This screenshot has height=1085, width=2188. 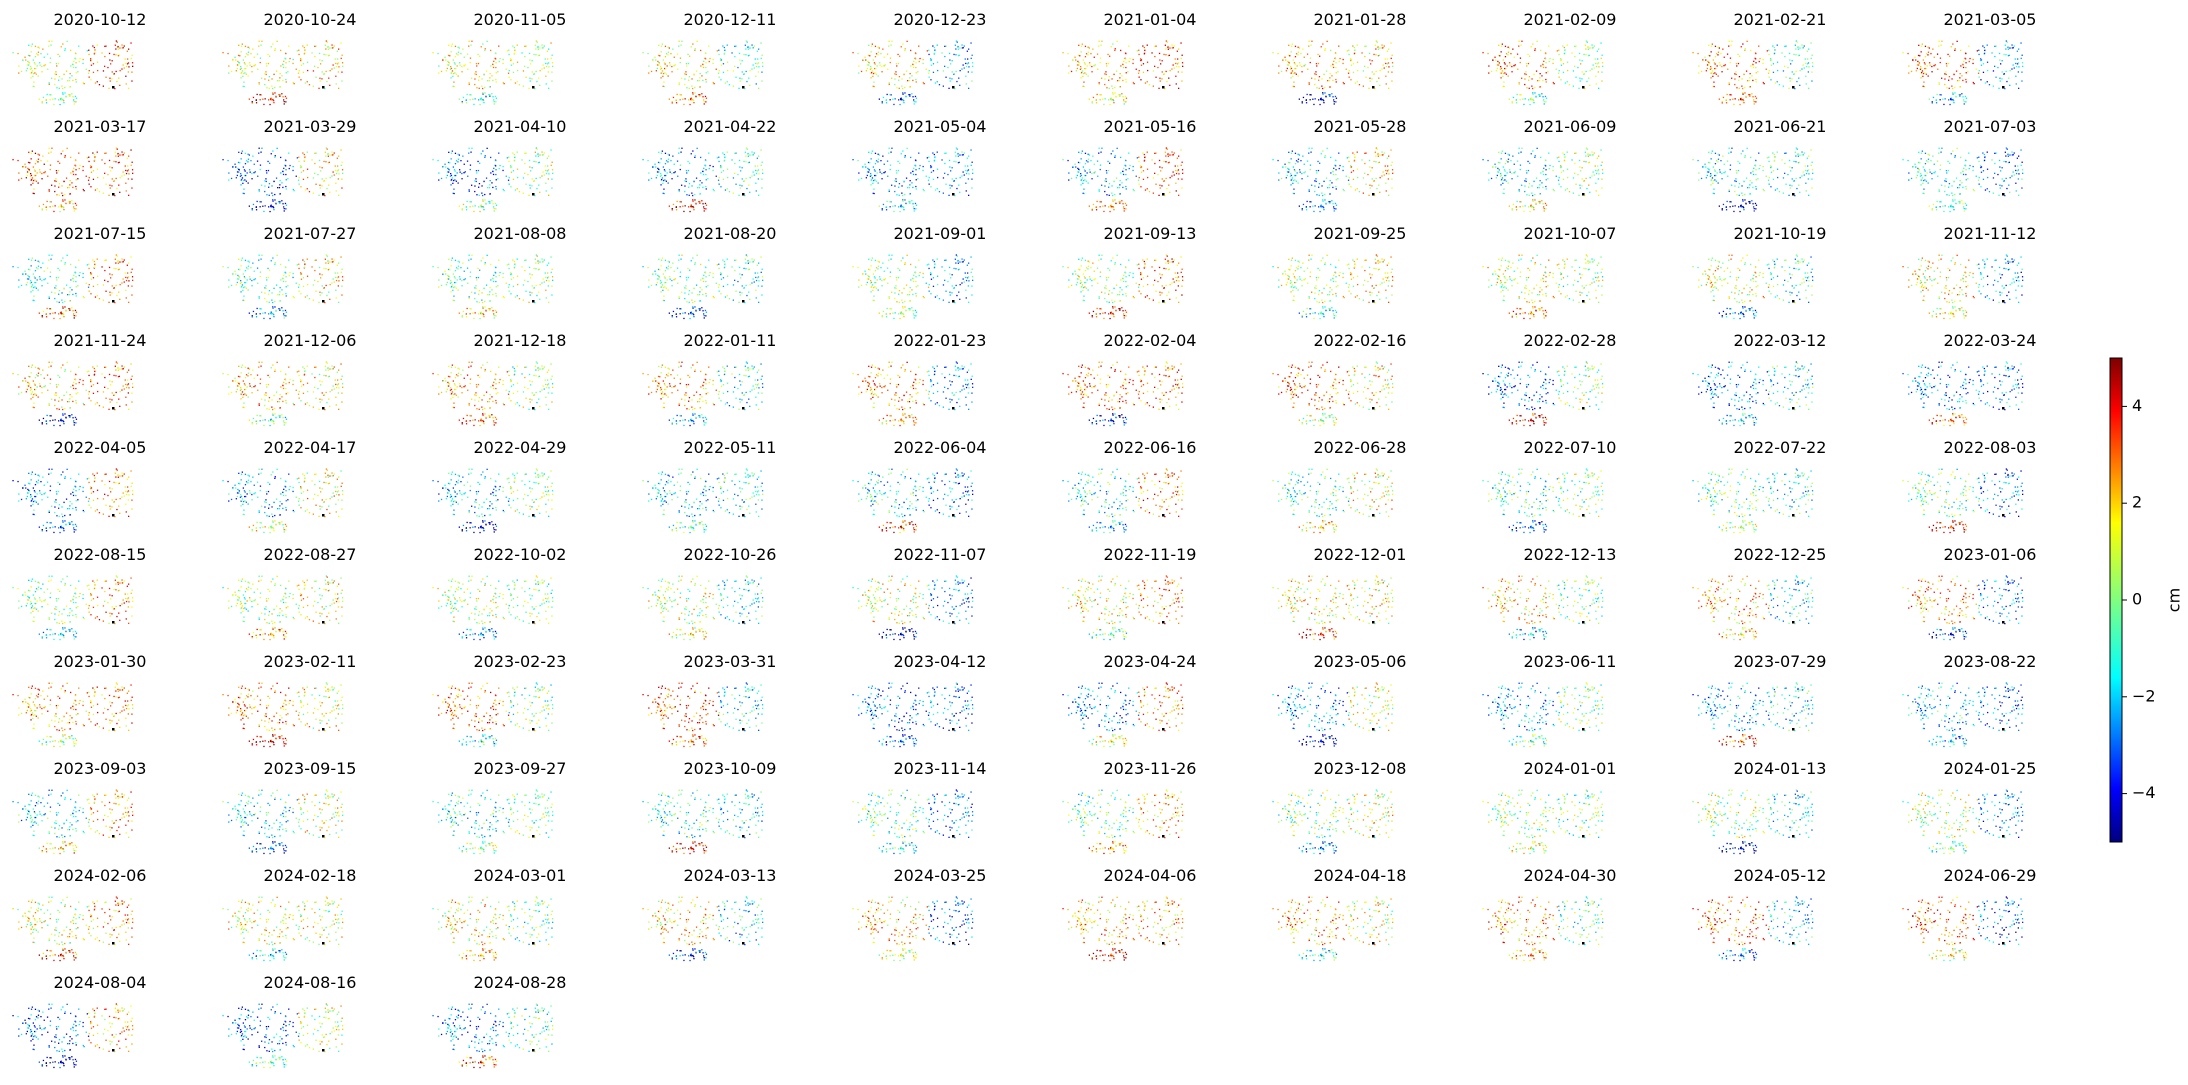 What do you see at coordinates (1780, 167) in the screenshot?
I see `panel-2021-06-21: 2021-06-21` at bounding box center [1780, 167].